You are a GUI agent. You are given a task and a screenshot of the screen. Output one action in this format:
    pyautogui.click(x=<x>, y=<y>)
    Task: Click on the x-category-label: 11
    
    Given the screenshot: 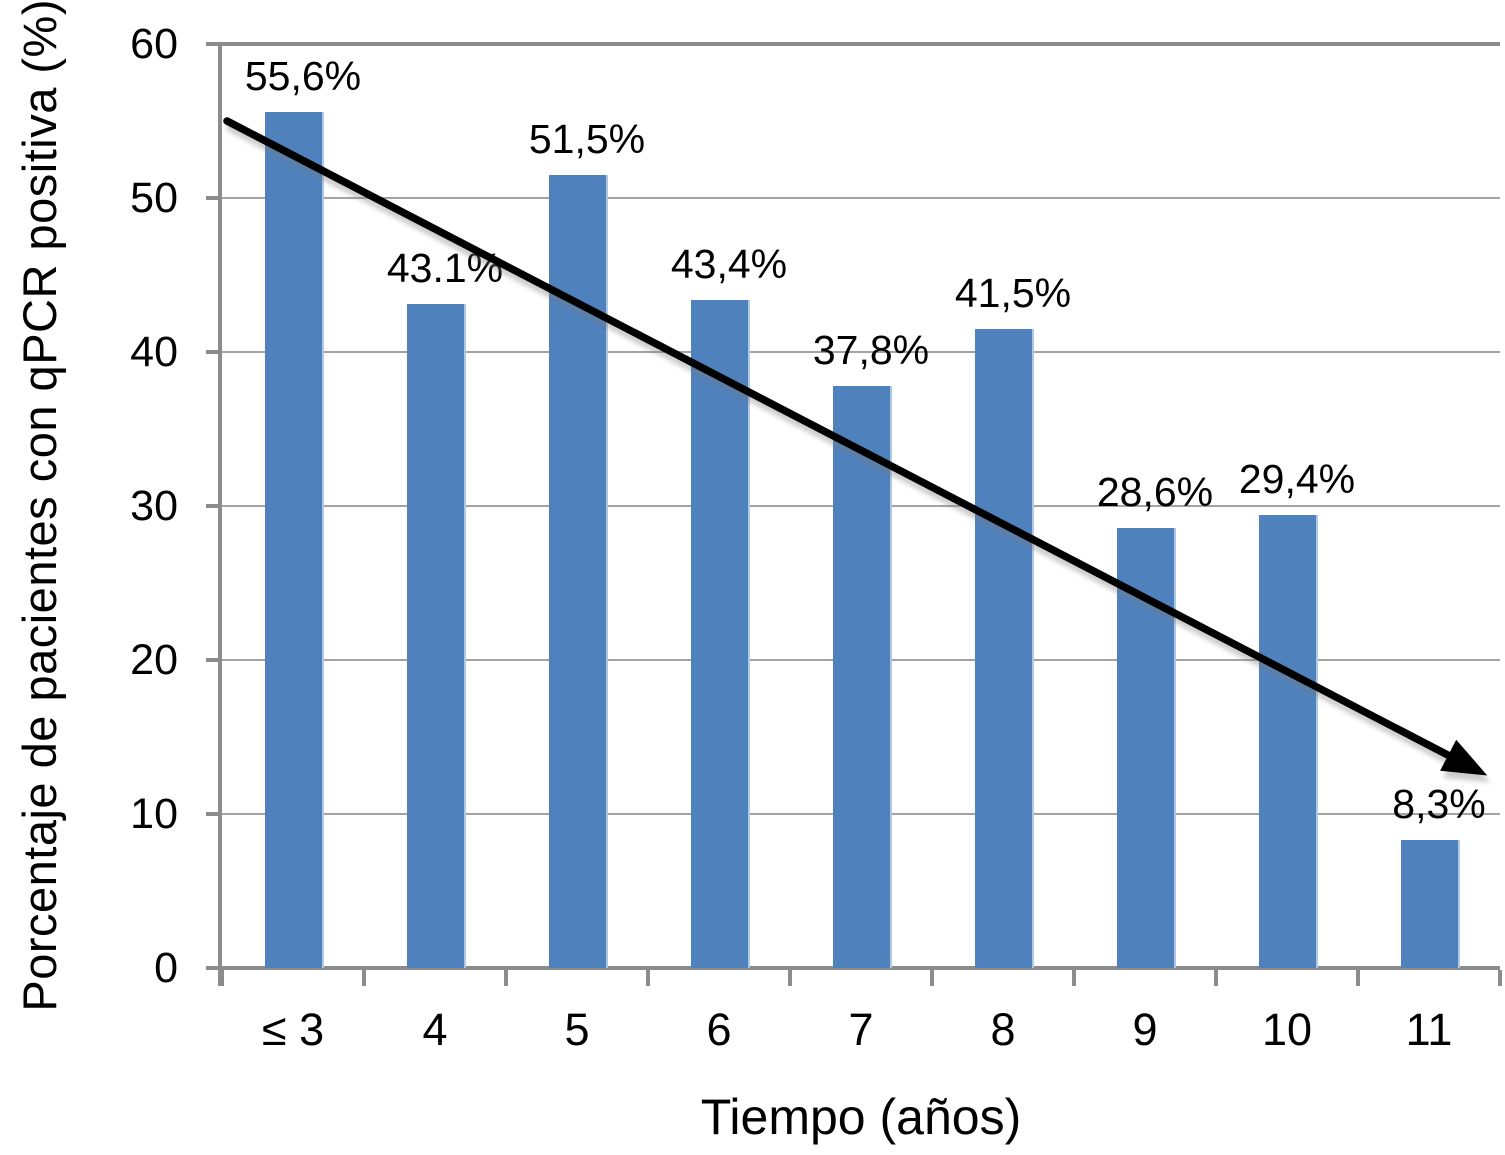 What is the action you would take?
    pyautogui.click(x=1429, y=1029)
    